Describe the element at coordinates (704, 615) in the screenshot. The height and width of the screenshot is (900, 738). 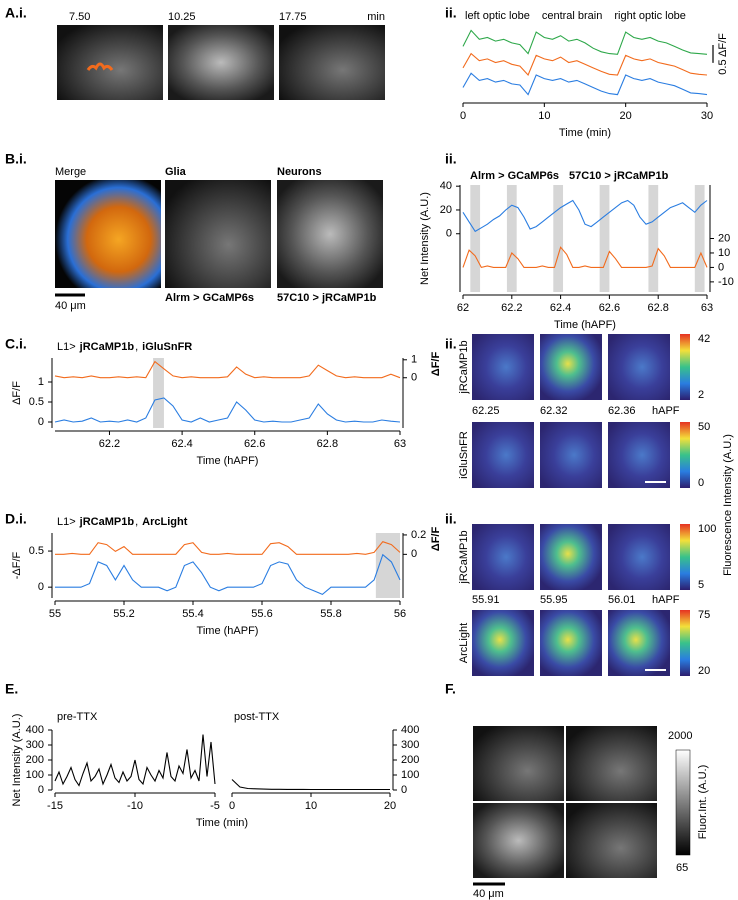
I see `colorbar-max: 75` at that location.